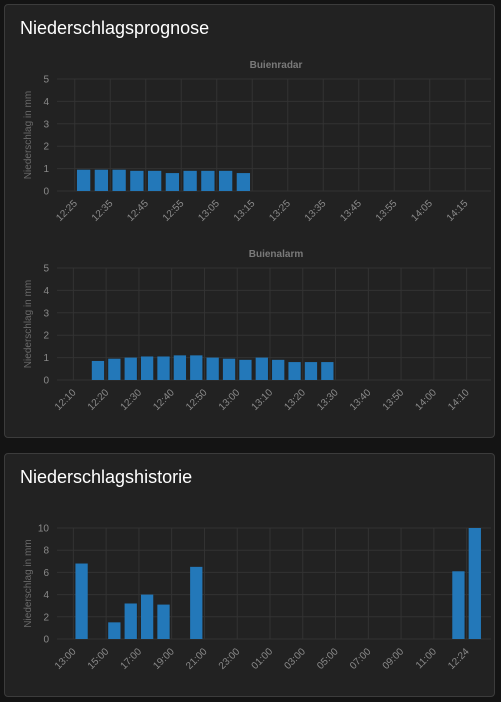 The height and width of the screenshot is (702, 501). I want to click on x-tick-label: 12:20, so click(99, 400).